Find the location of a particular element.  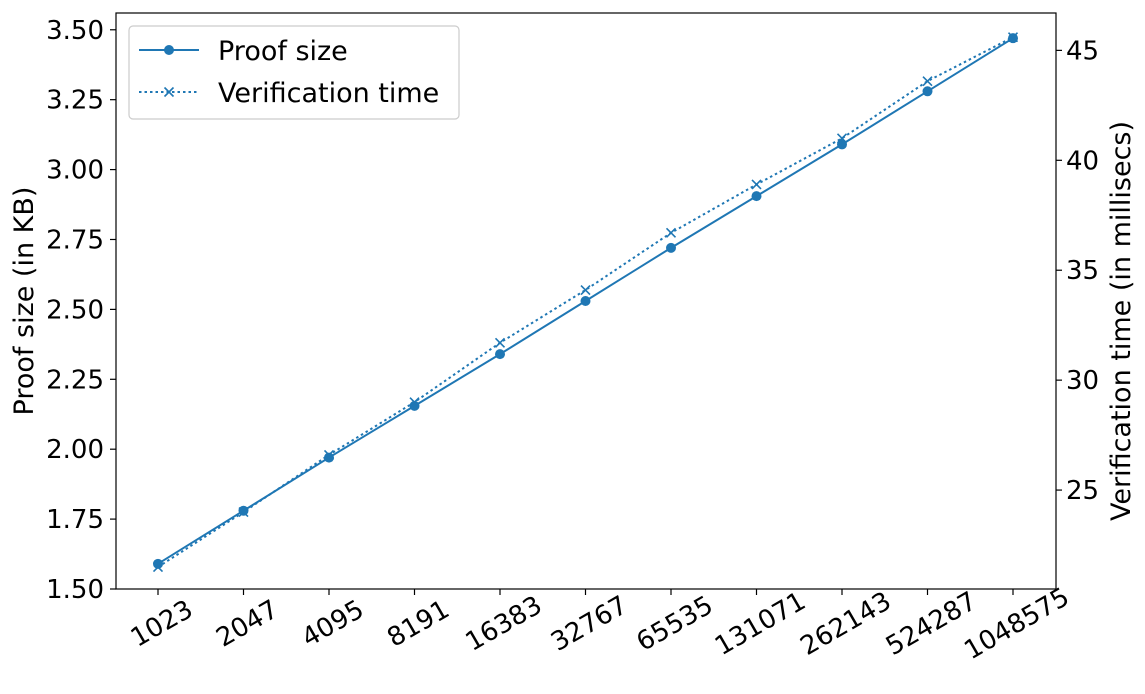

legend-entry-proof-size: Proof size is located at coordinates (243, 51).